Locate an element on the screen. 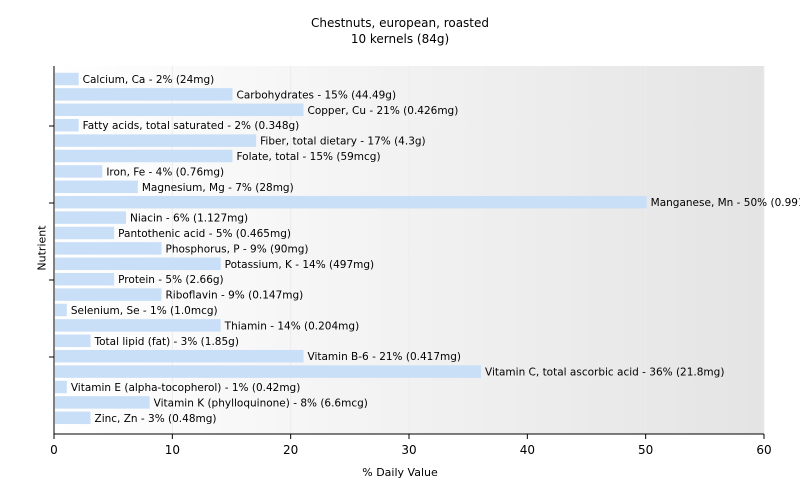  bar-label: Pantothenic acid - 5% (0.465mg) is located at coordinates (204, 234).